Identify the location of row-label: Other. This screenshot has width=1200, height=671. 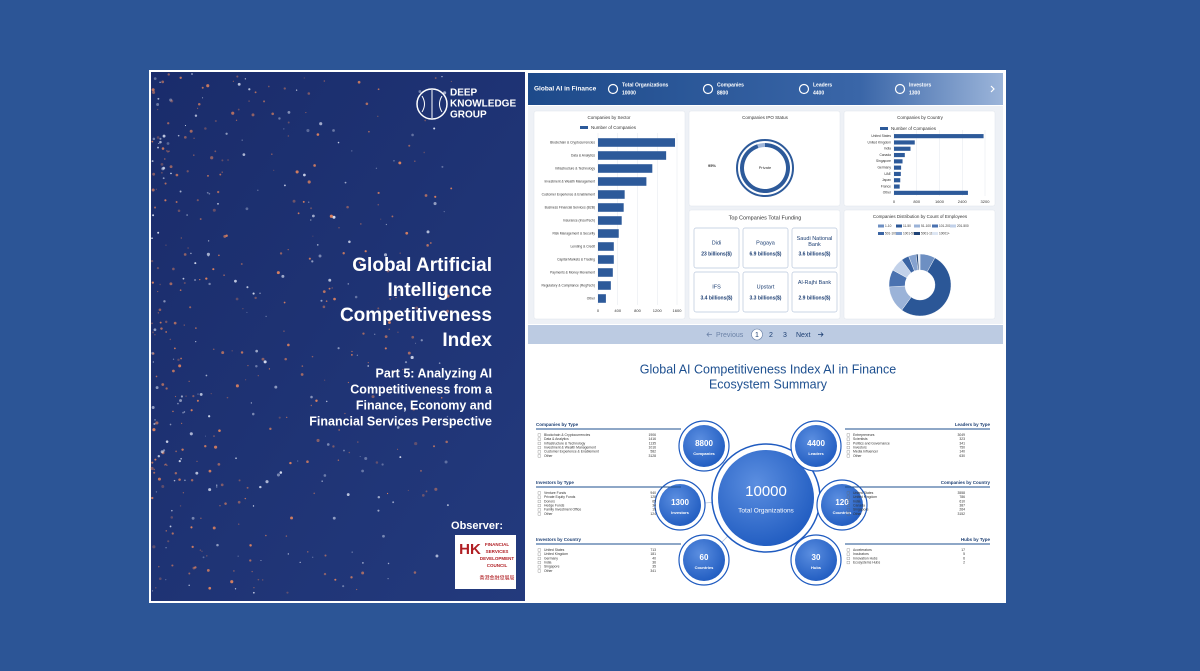
(548, 571).